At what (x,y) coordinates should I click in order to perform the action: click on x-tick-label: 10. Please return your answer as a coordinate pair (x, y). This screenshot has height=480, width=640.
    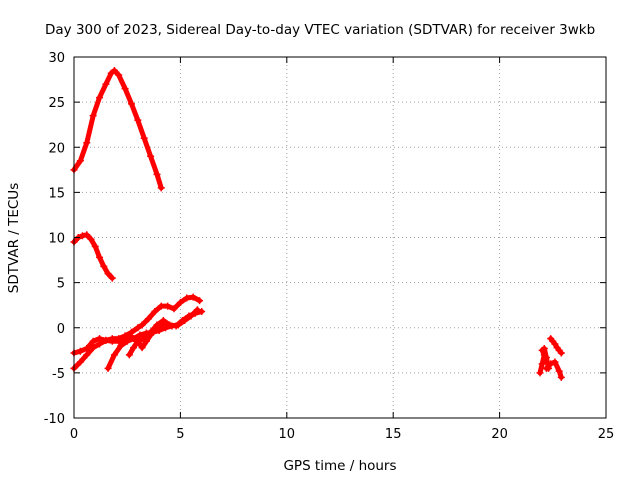
    Looking at the image, I should click on (287, 434).